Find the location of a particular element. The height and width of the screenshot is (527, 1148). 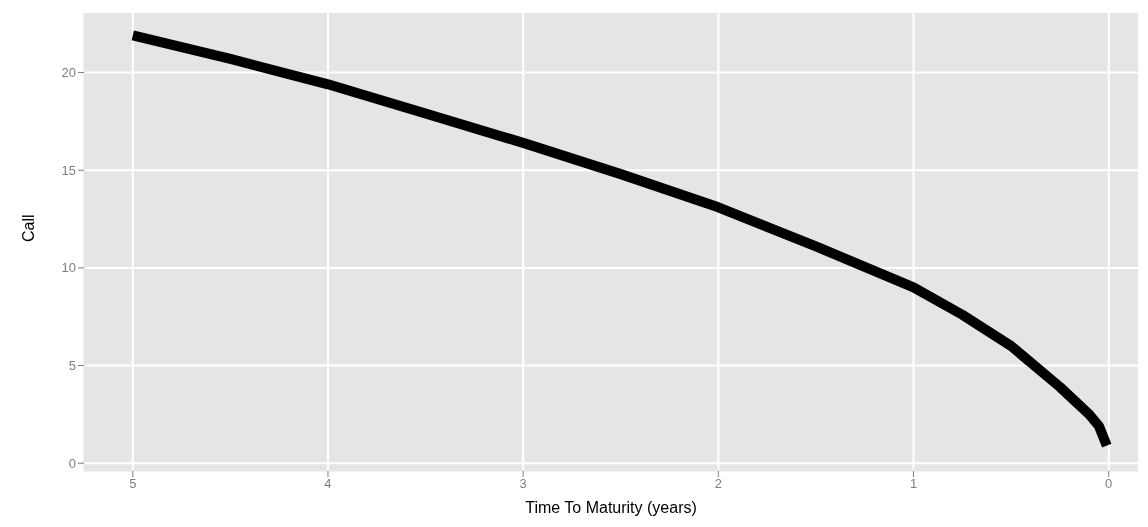

y-tick-label: 5 is located at coordinates (72, 366).